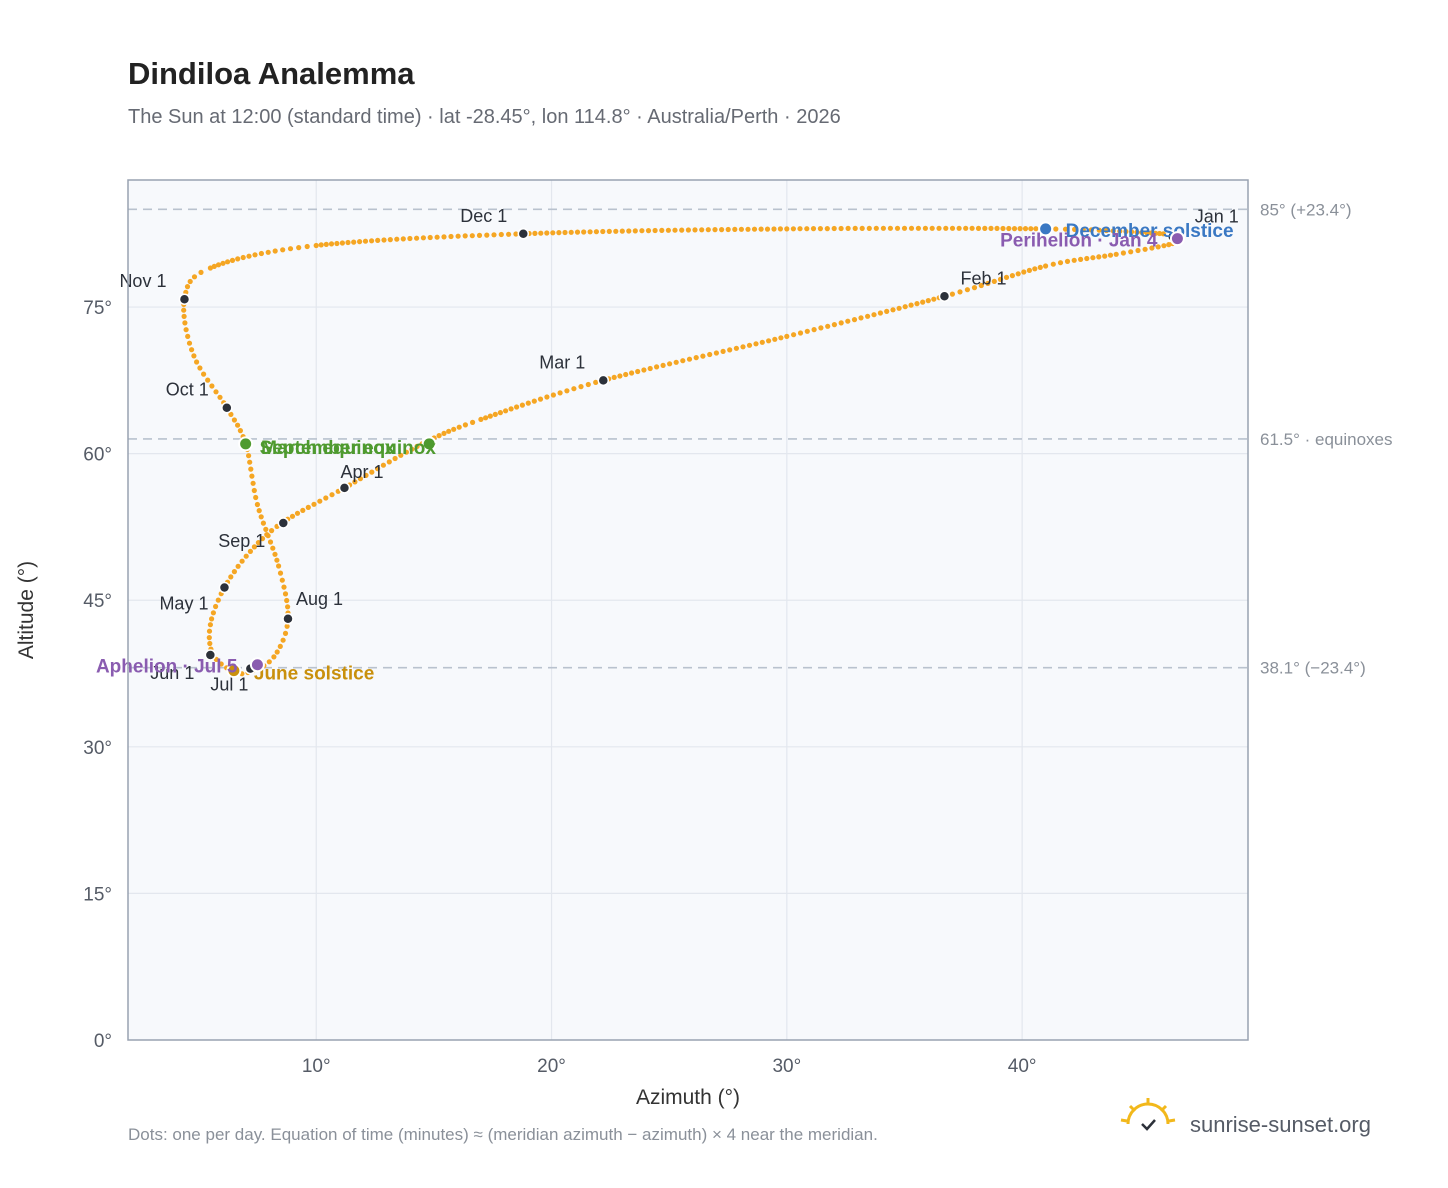  I want to click on sun-logo-icon, so click(1148, 1114).